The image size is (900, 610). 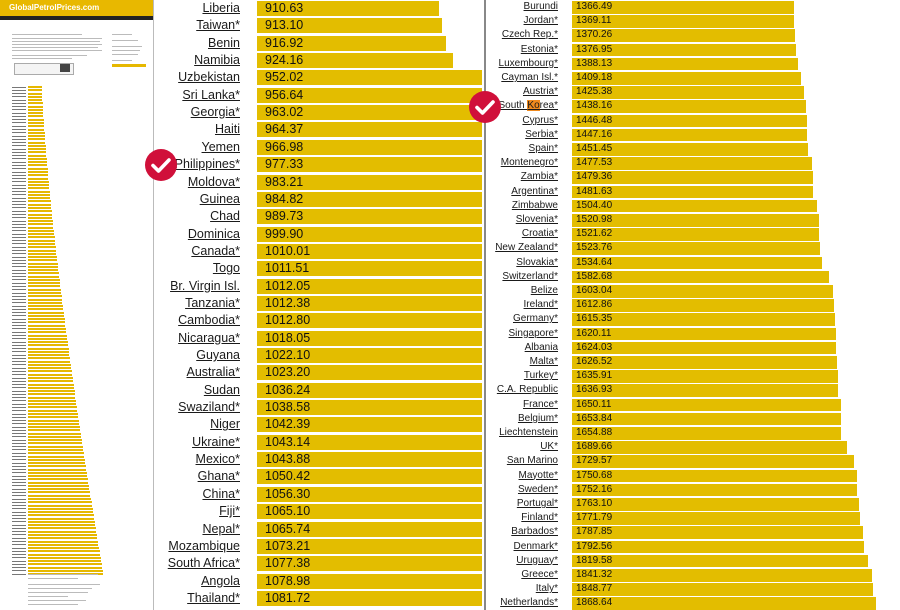 What do you see at coordinates (212, 302) in the screenshot?
I see `country-label: Tanzania*` at bounding box center [212, 302].